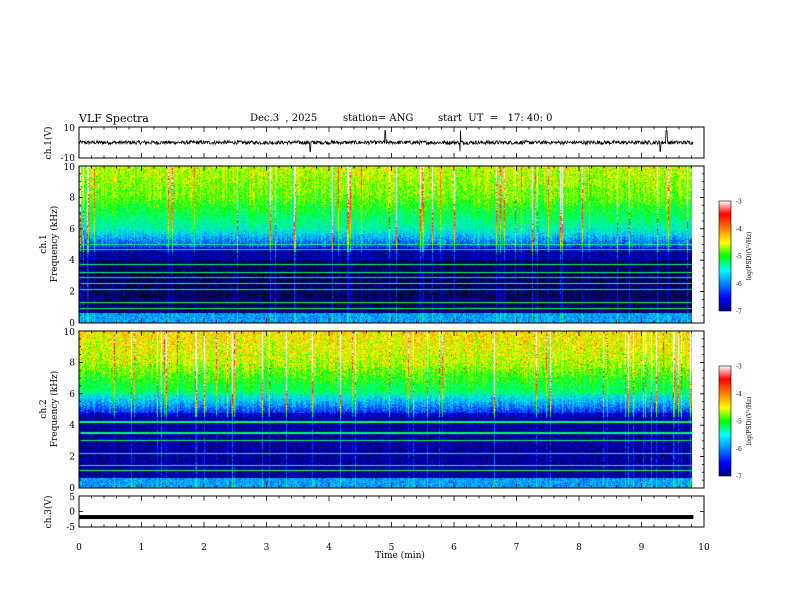 The width and height of the screenshot is (792, 612). Describe the element at coordinates (739, 394) in the screenshot. I see `colorbar-ch2-tick-label: -4` at that location.